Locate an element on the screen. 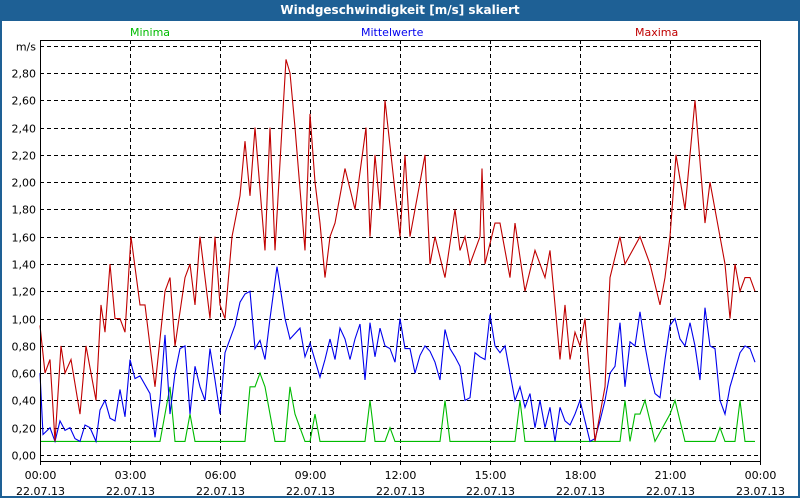 This screenshot has width=800, height=500. y-tick-label: 2,60 is located at coordinates (24, 101).